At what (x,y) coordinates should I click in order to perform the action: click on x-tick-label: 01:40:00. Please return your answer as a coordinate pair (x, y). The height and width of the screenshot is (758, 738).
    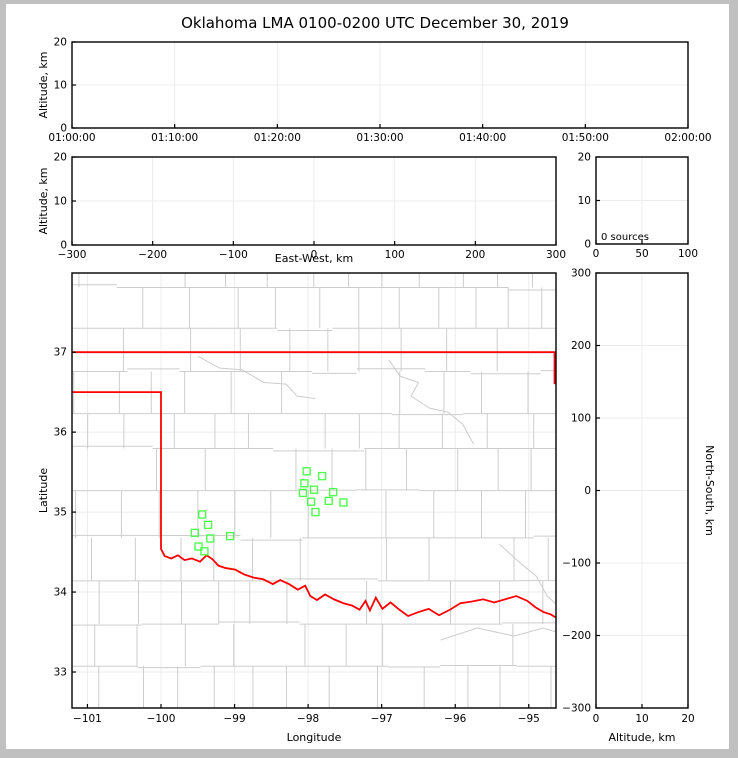
    Looking at the image, I should click on (482, 138).